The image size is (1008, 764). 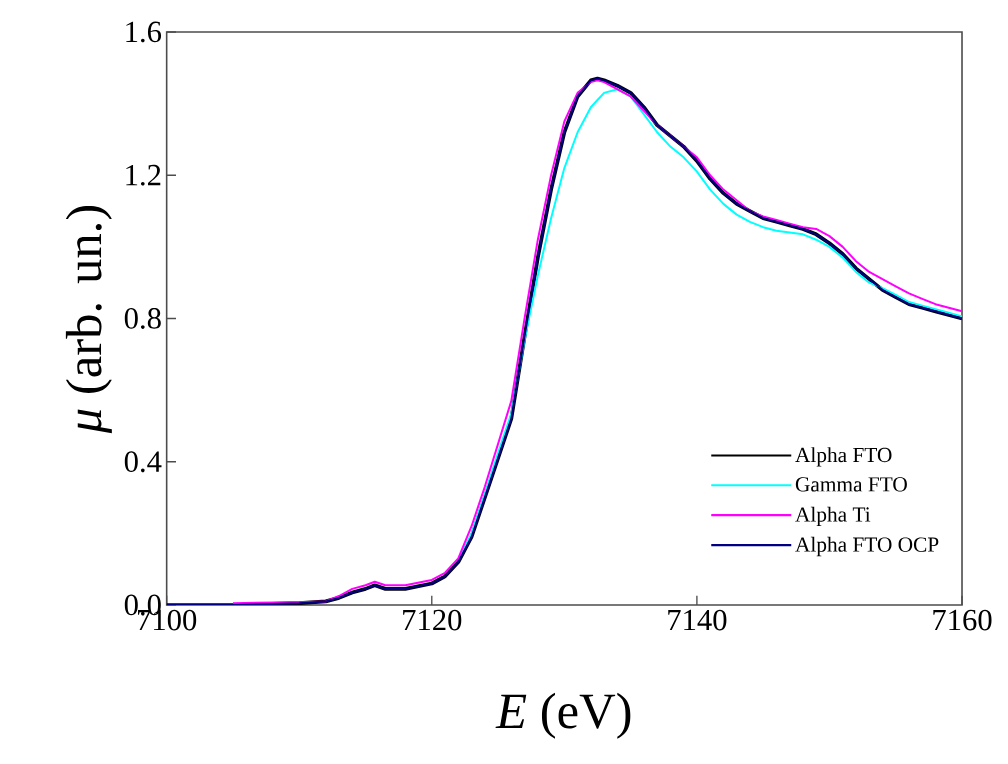 What do you see at coordinates (843, 457) in the screenshot?
I see `legend-label: Alpha FTO` at bounding box center [843, 457].